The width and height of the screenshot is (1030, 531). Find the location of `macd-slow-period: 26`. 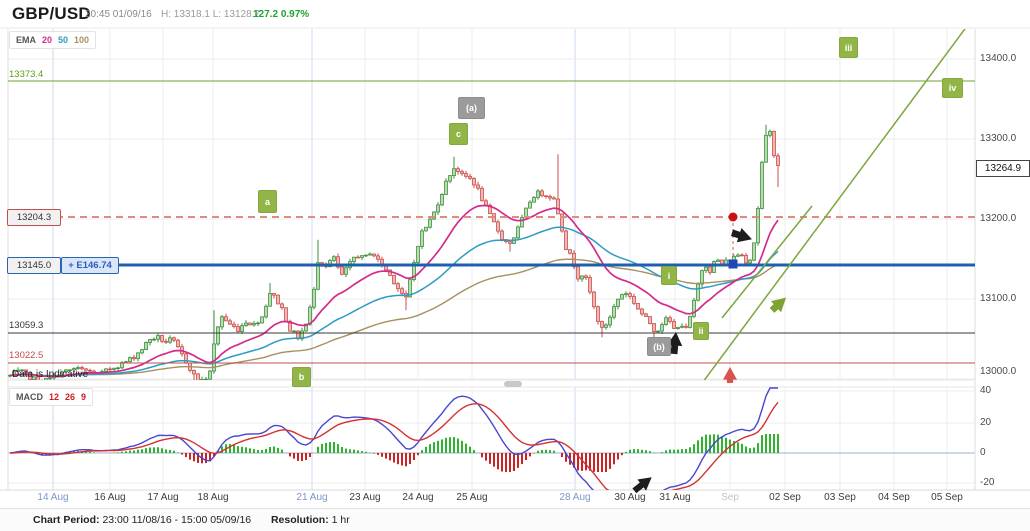

macd-slow-period: 26 is located at coordinates (70, 397).